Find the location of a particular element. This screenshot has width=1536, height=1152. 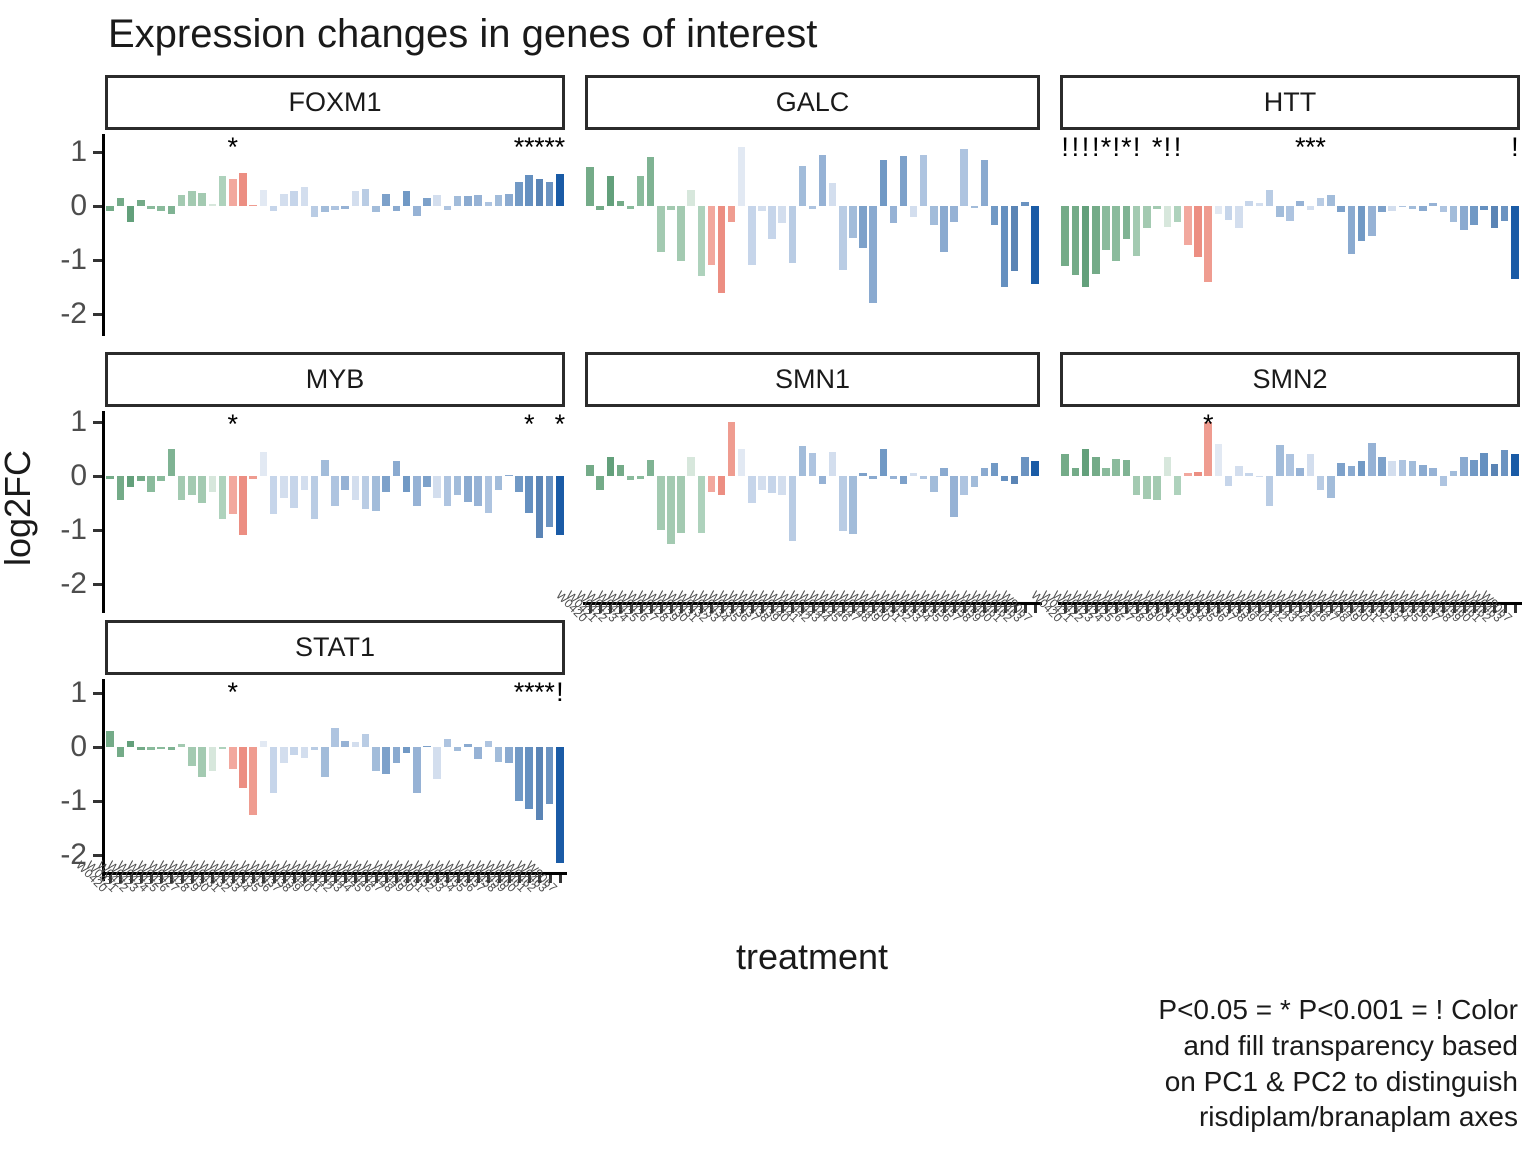

y-tick-label: -2 is located at coordinates (73, 854).